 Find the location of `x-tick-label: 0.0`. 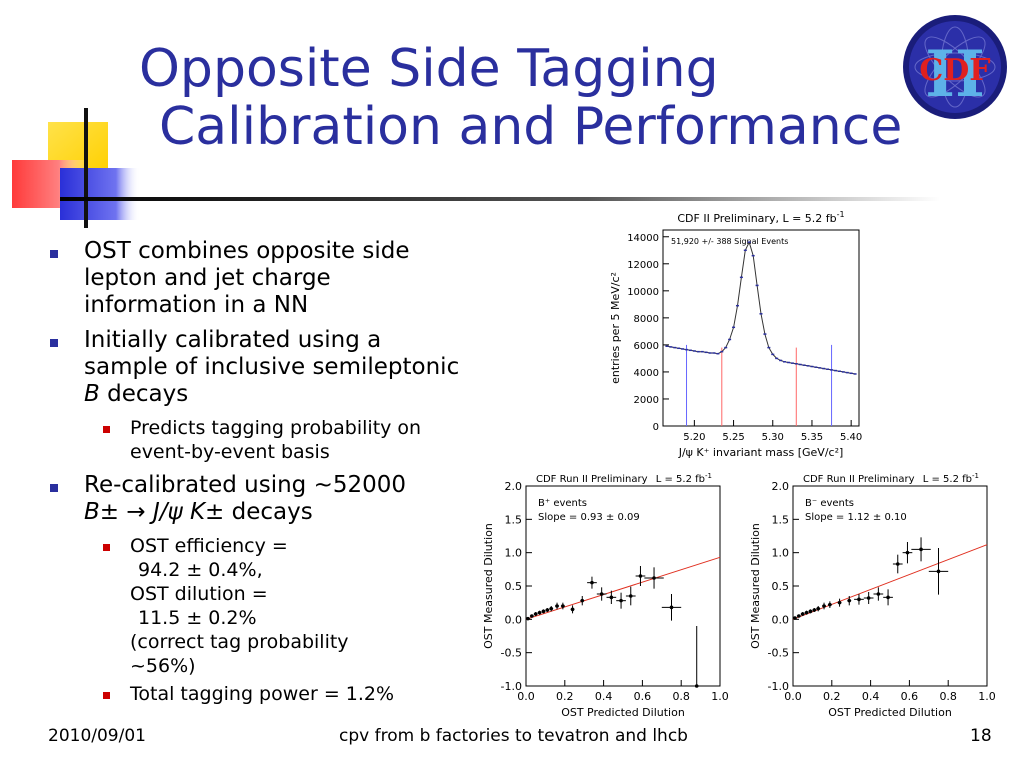

x-tick-label: 0.0 is located at coordinates (793, 696).